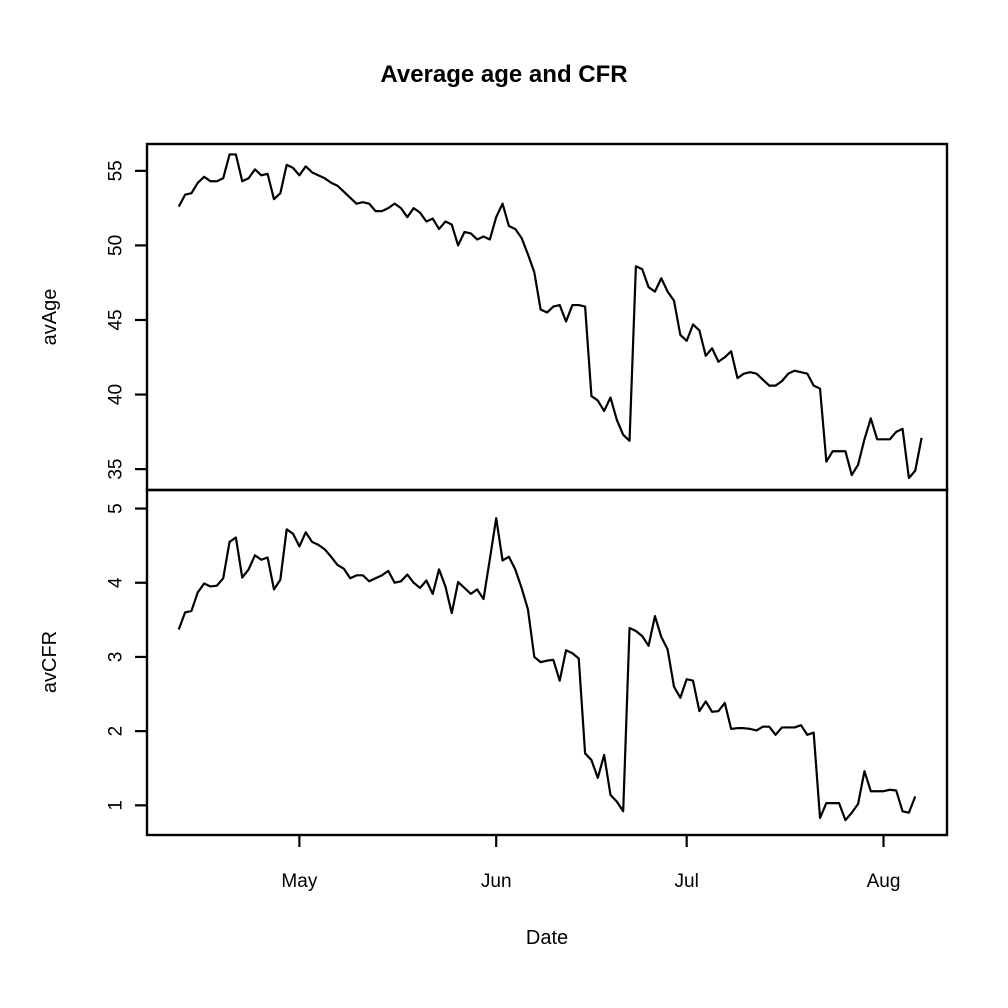  What do you see at coordinates (503, 74) in the screenshot?
I see `chart-title: Average age and CFR` at bounding box center [503, 74].